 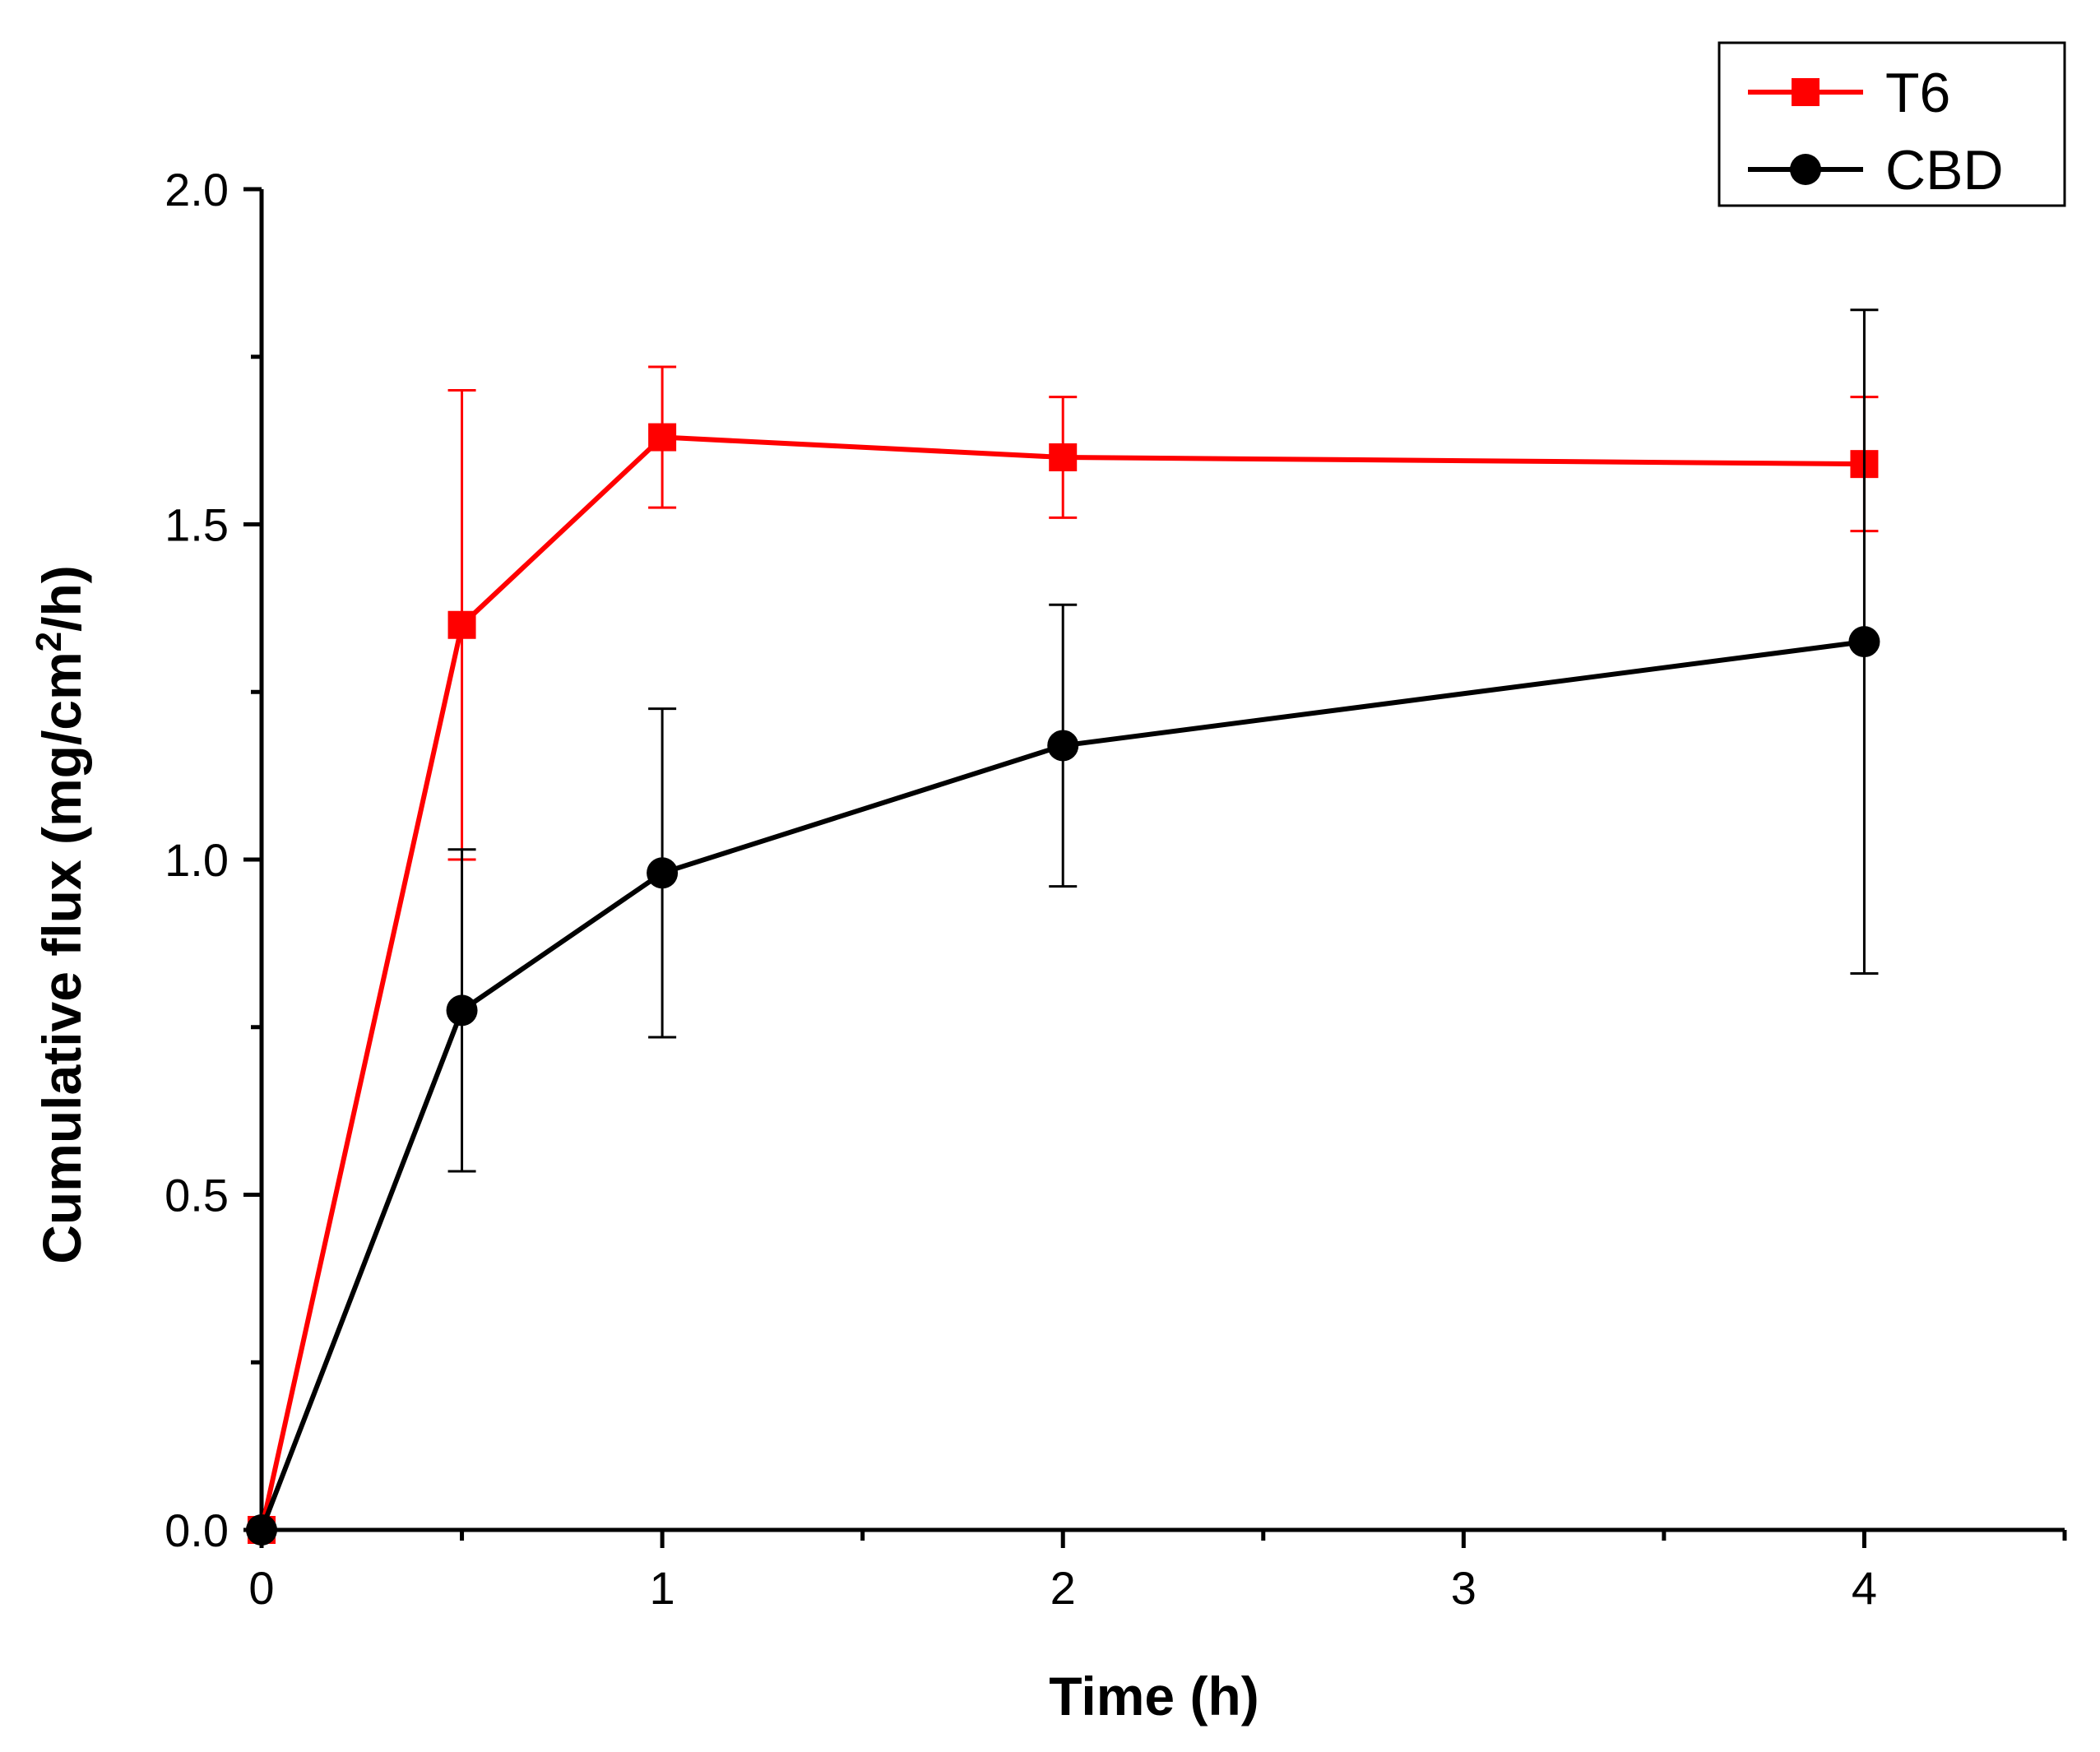 What do you see at coordinates (663, 1588) in the screenshot?
I see `x-tick-label: 1` at bounding box center [663, 1588].